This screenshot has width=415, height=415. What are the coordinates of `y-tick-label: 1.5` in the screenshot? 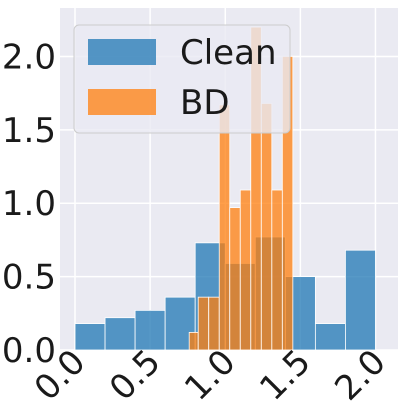 It's located at (29, 131).